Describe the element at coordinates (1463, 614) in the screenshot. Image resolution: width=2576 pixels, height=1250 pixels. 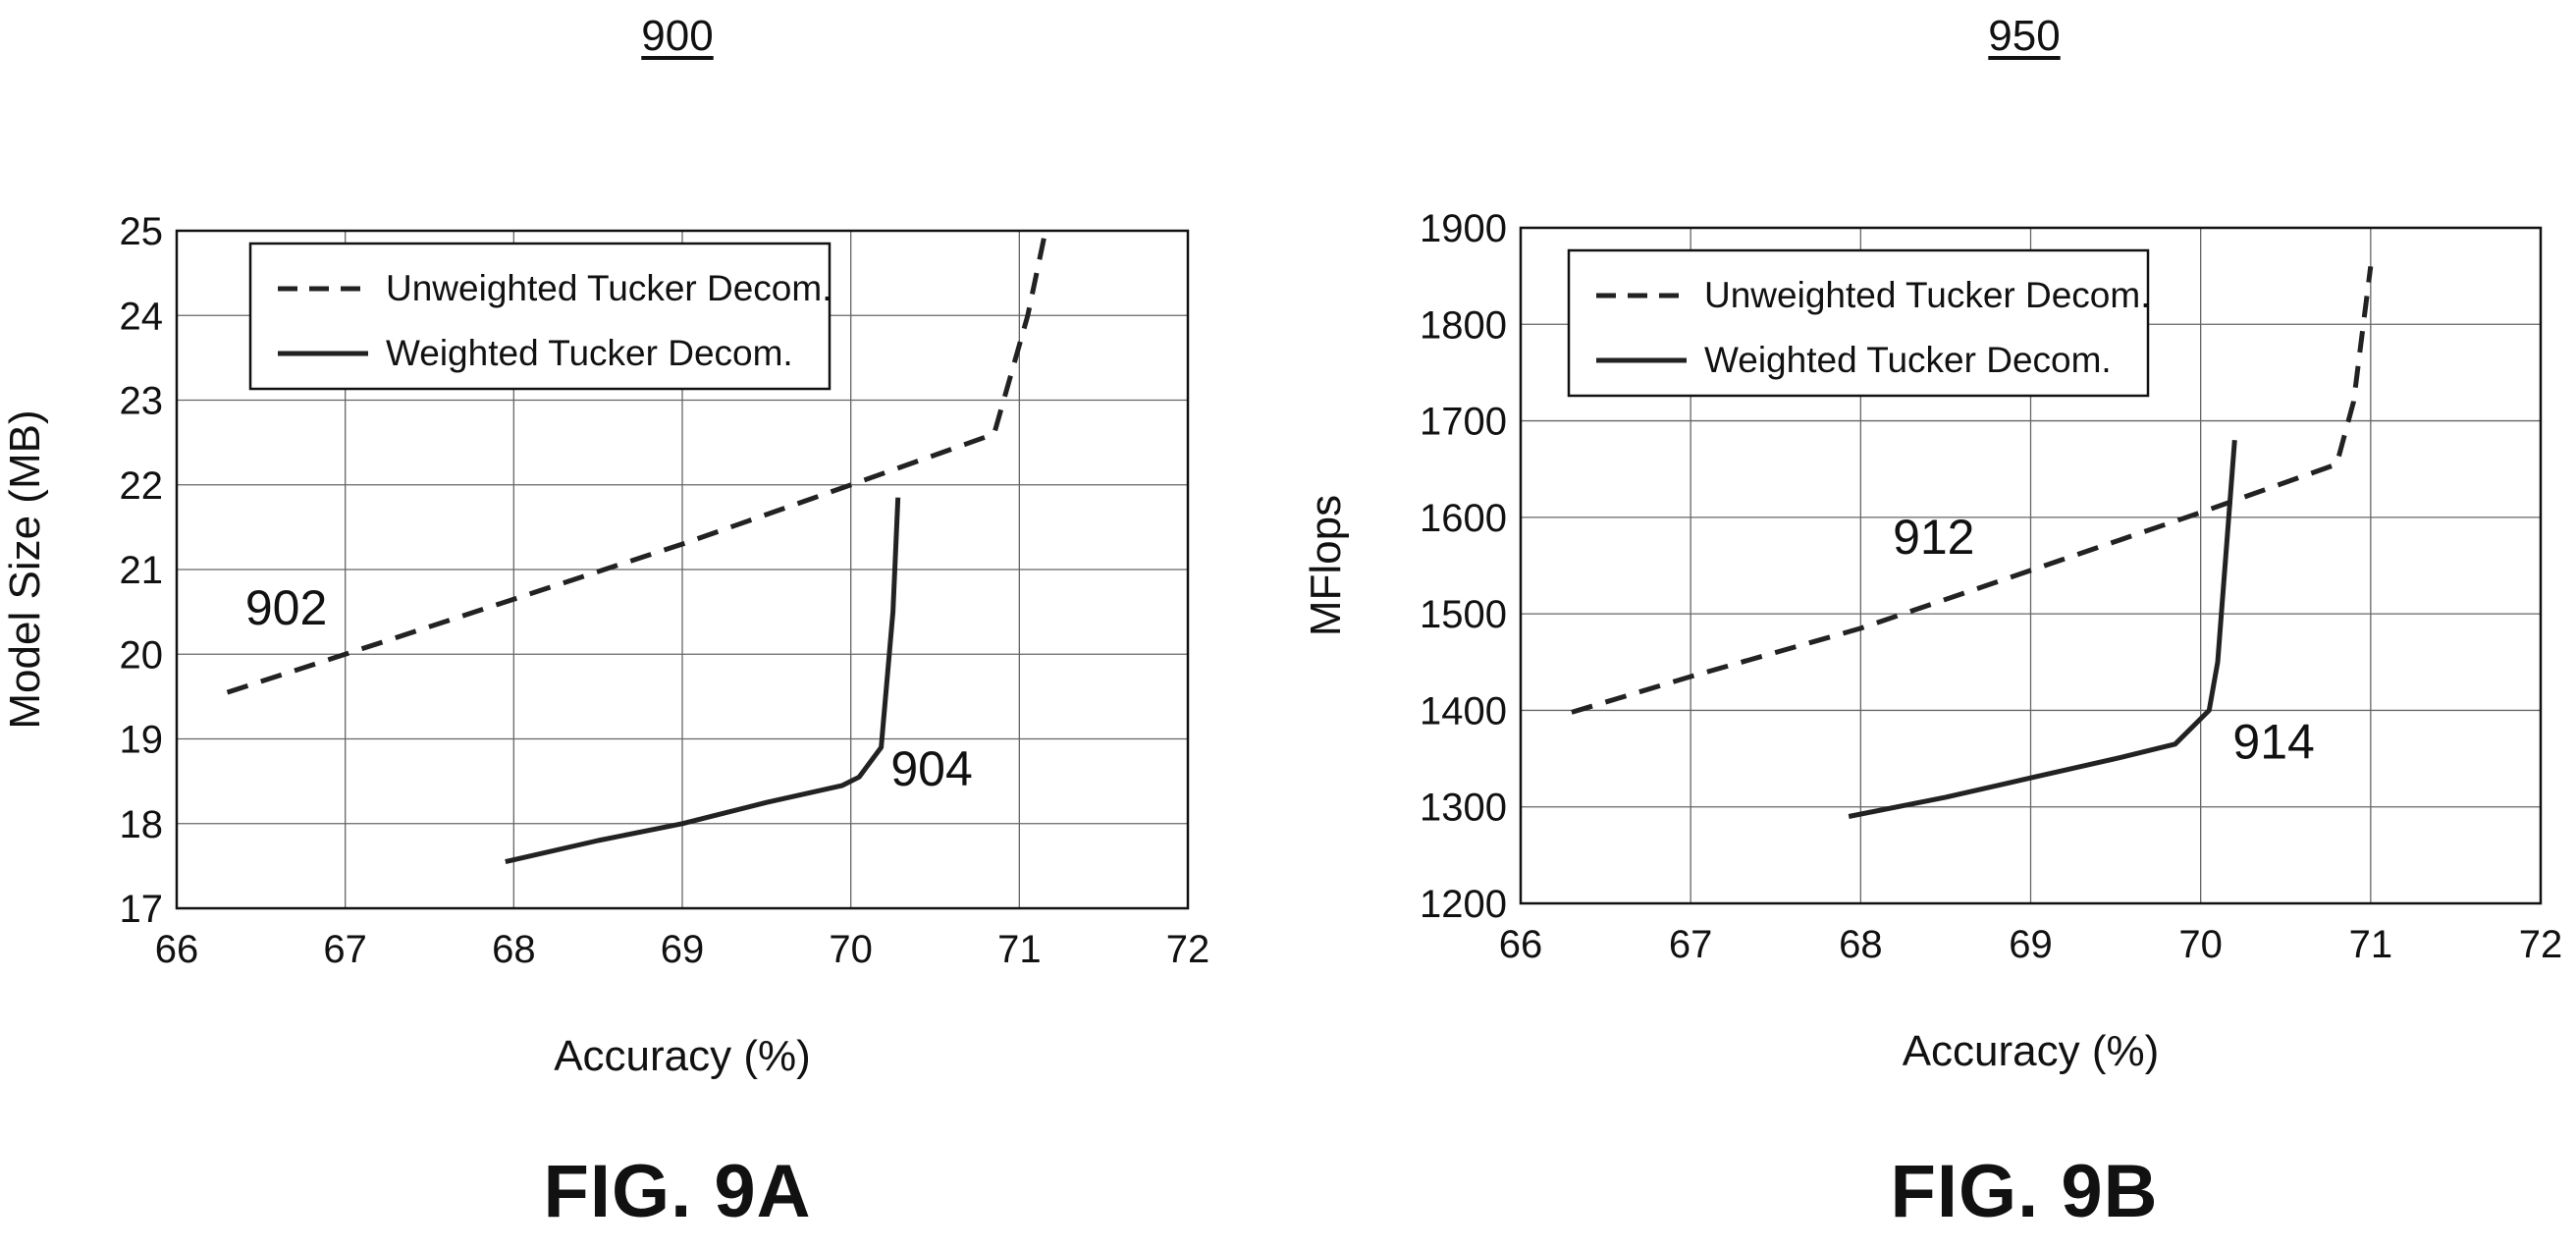
I see `y-tick-label: 1500` at that location.